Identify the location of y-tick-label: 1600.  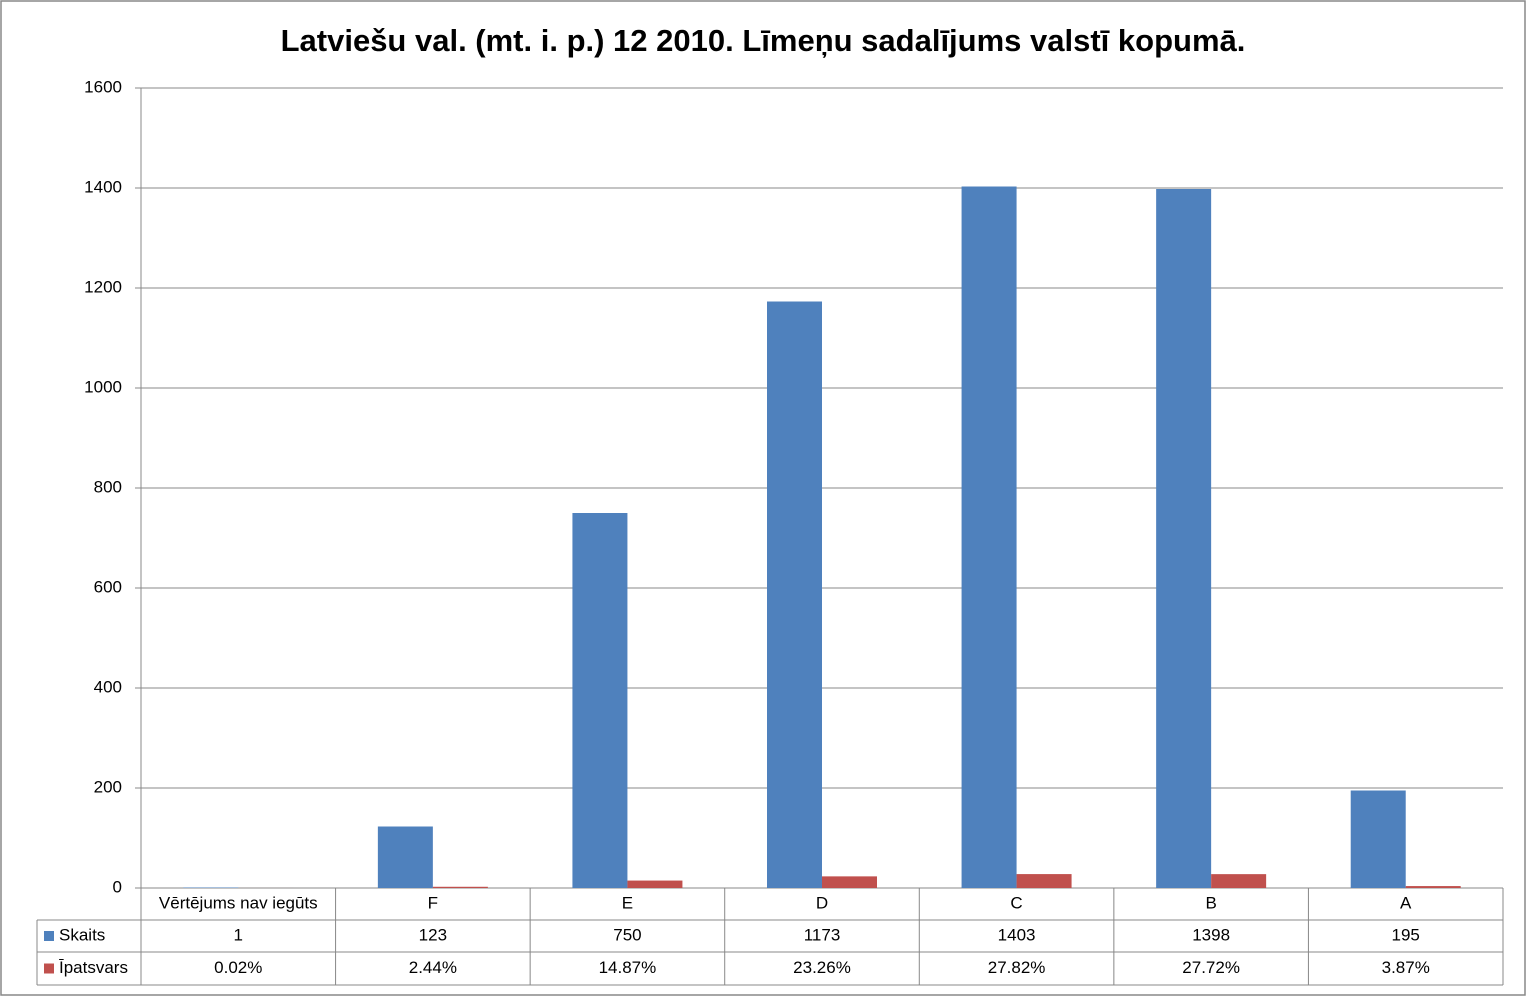
(103, 86).